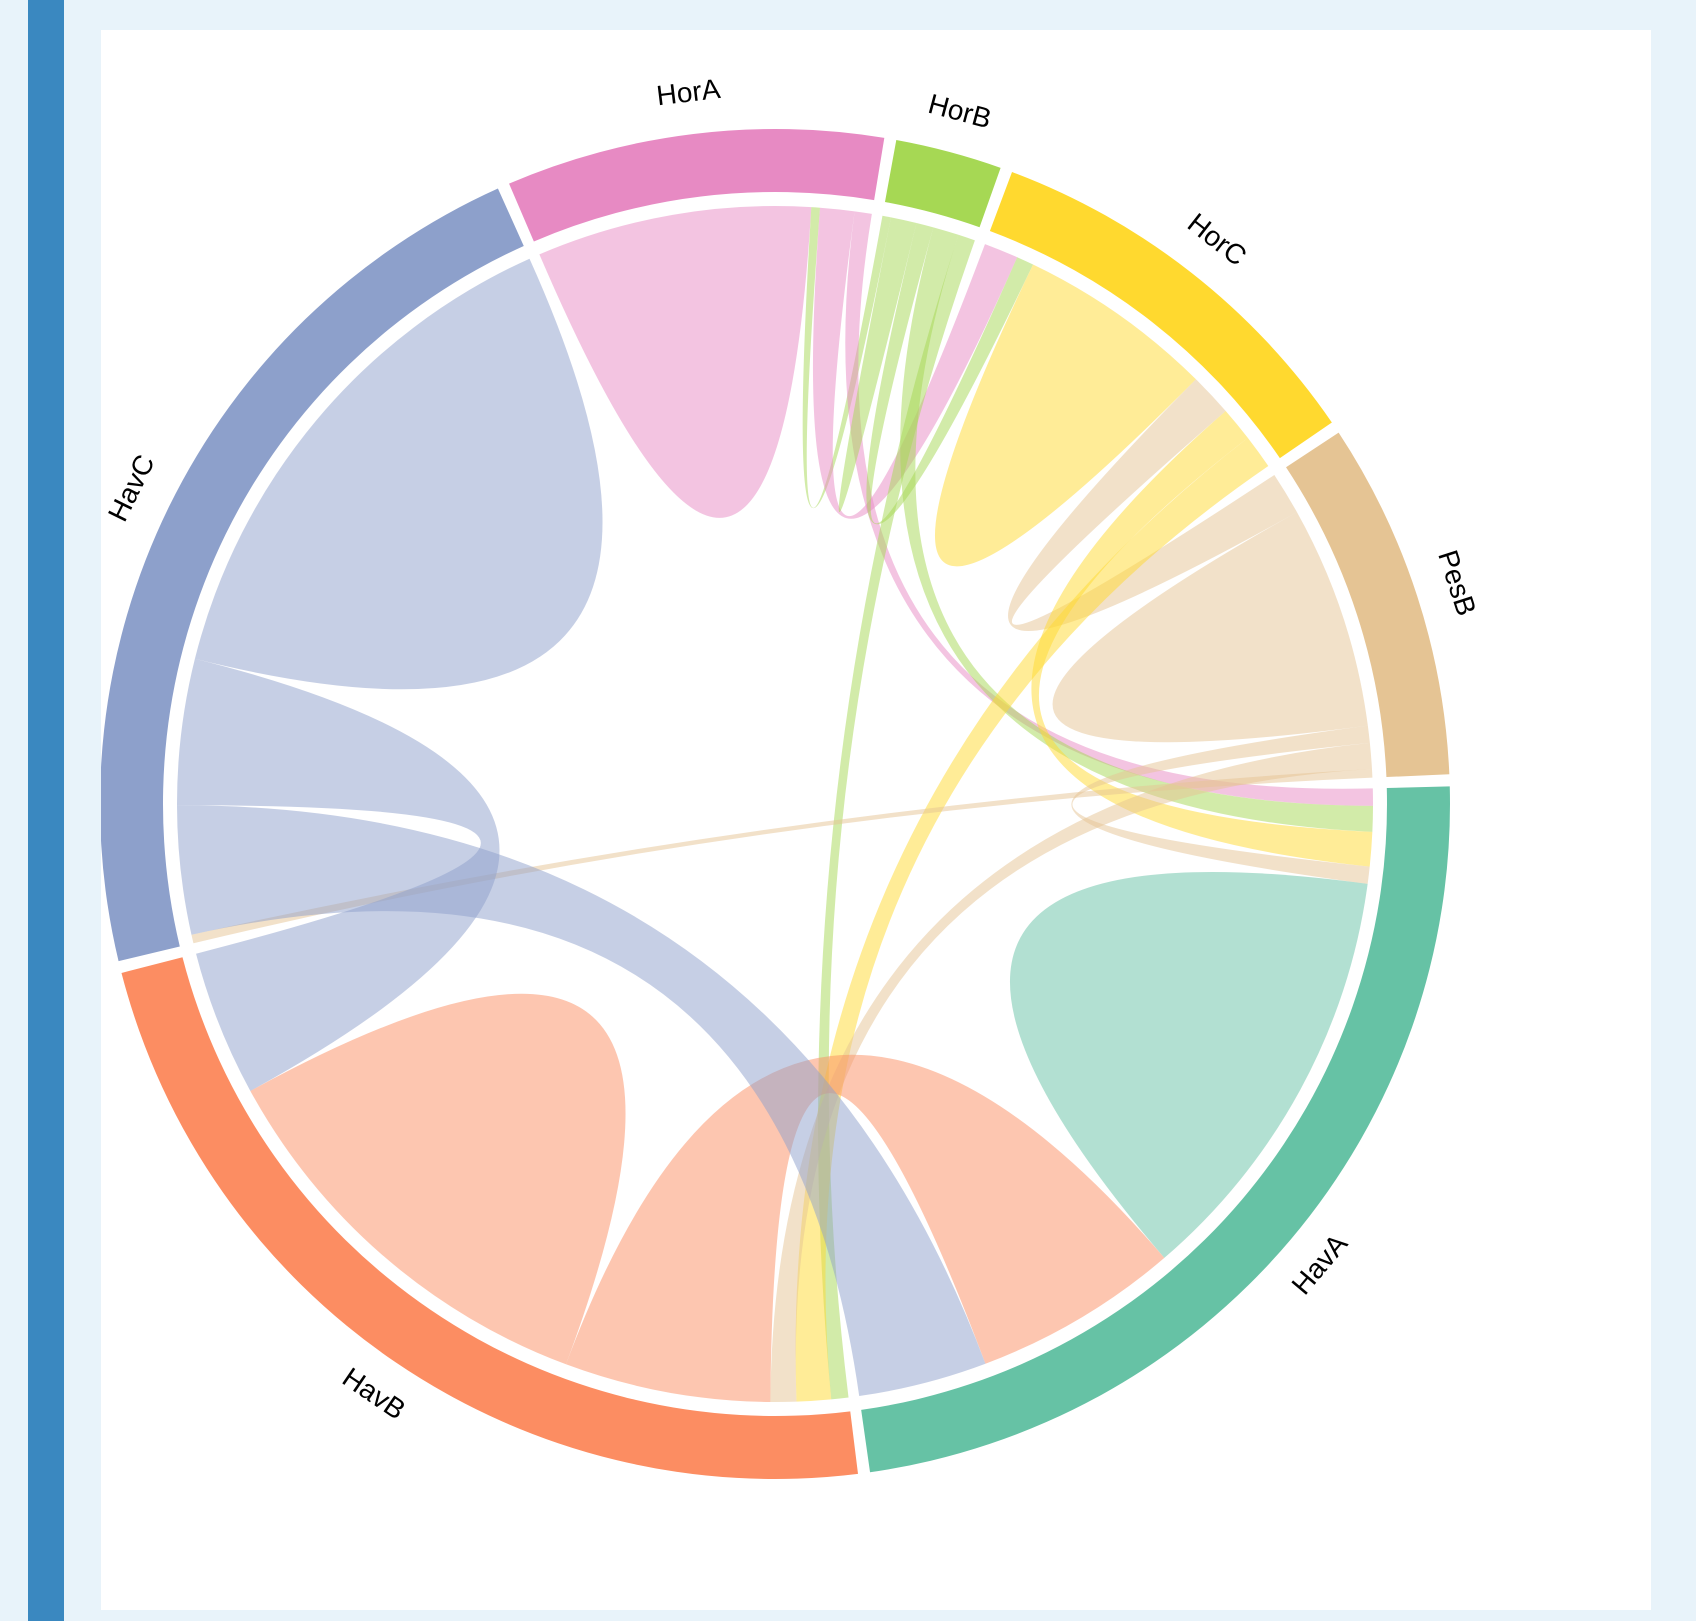 Image resolution: width=1696 pixels, height=1621 pixels. What do you see at coordinates (896, 817) in the screenshot?
I see `chord-horb-havb` at bounding box center [896, 817].